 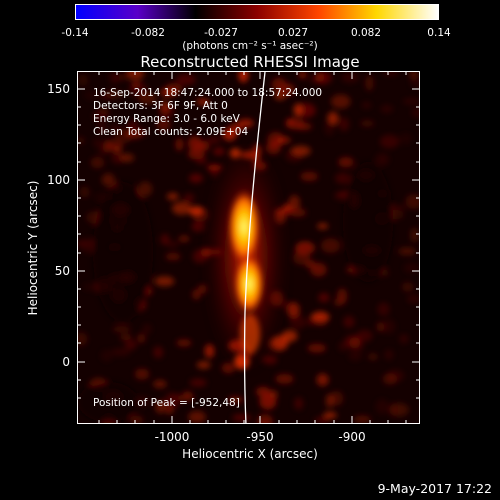 I want to click on peak-position-label: Position of Peak = [-952,48], so click(x=166, y=403).